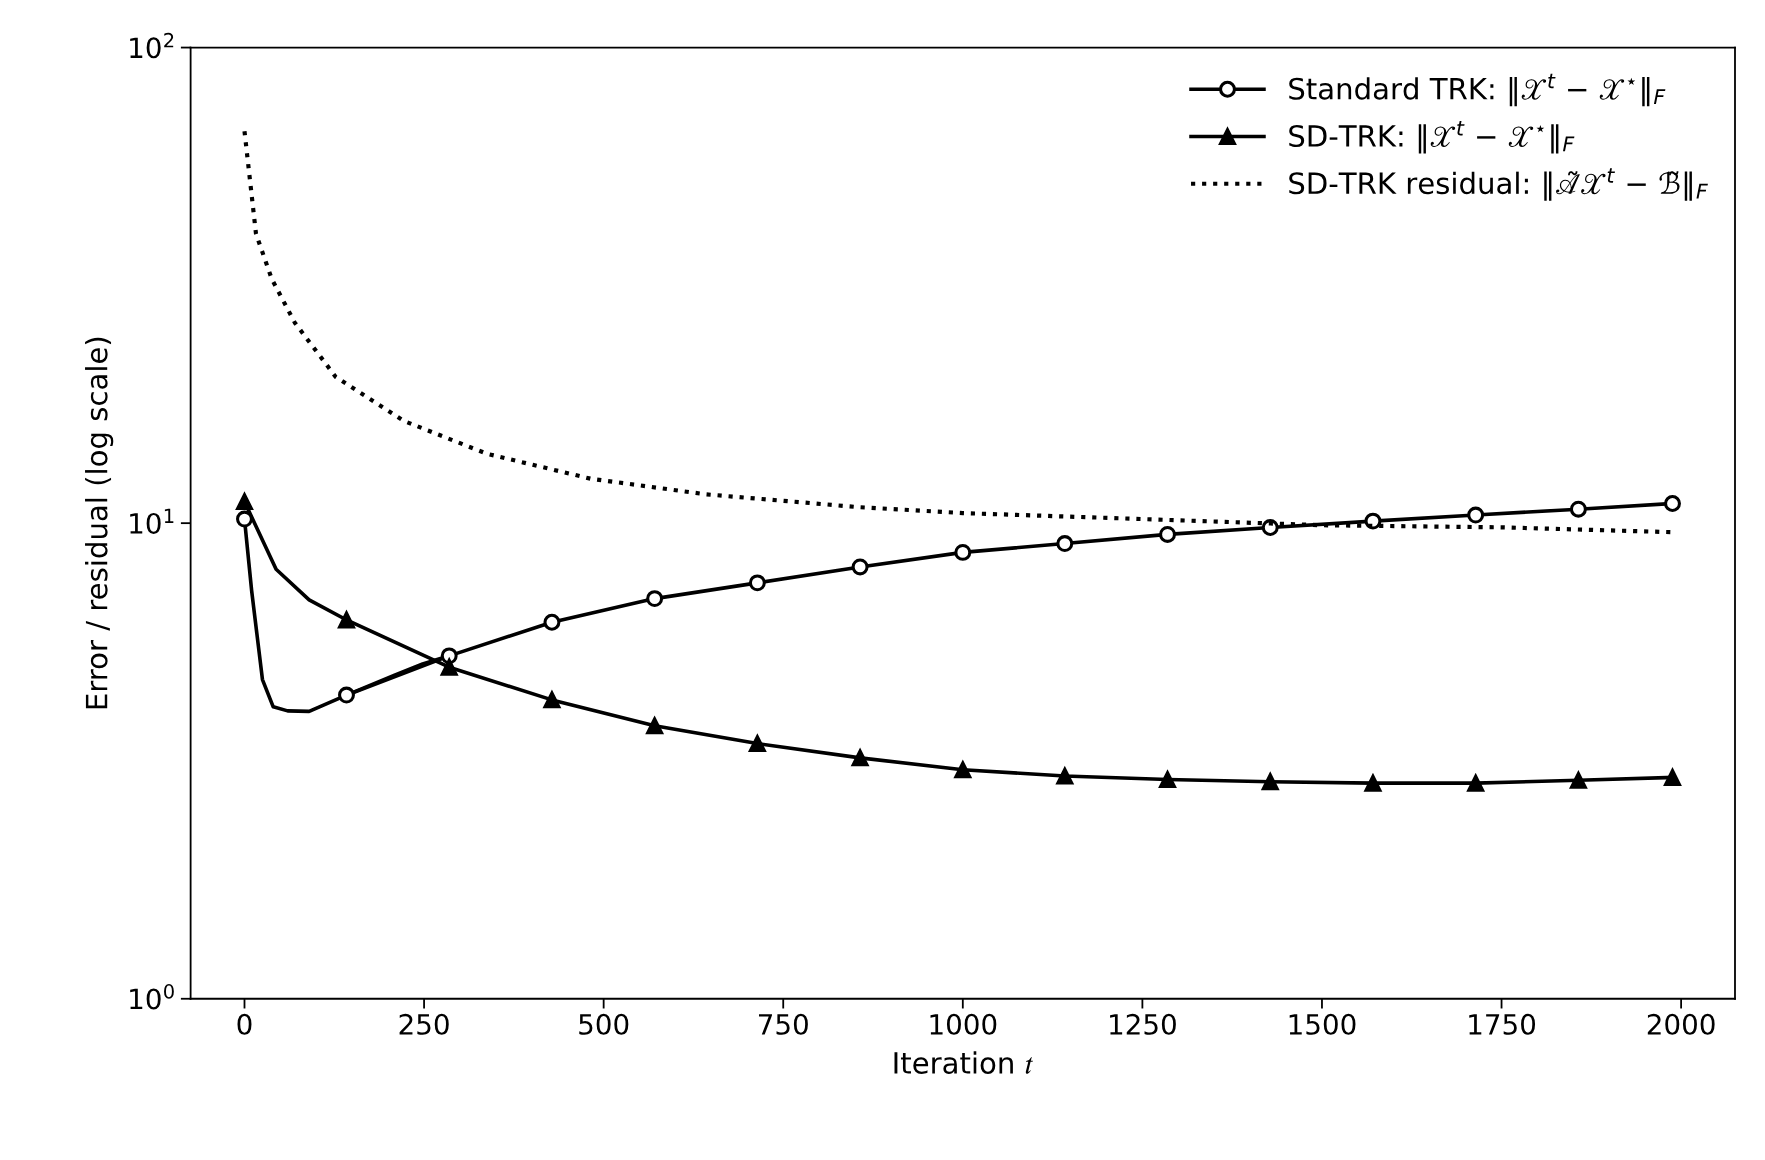 This screenshot has width=1765, height=1160. I want to click on x-tick-label: 1000, so click(963, 1024).